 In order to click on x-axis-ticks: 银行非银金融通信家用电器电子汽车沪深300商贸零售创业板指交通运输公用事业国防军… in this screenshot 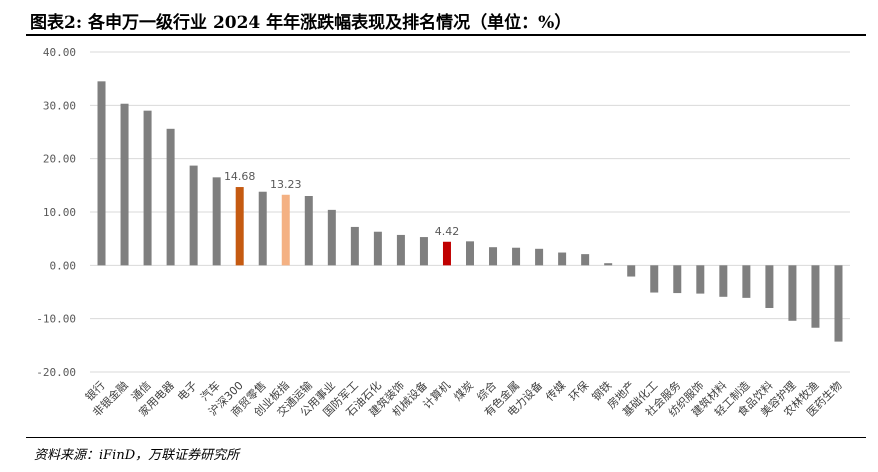, I will do `click(463, 398)`.